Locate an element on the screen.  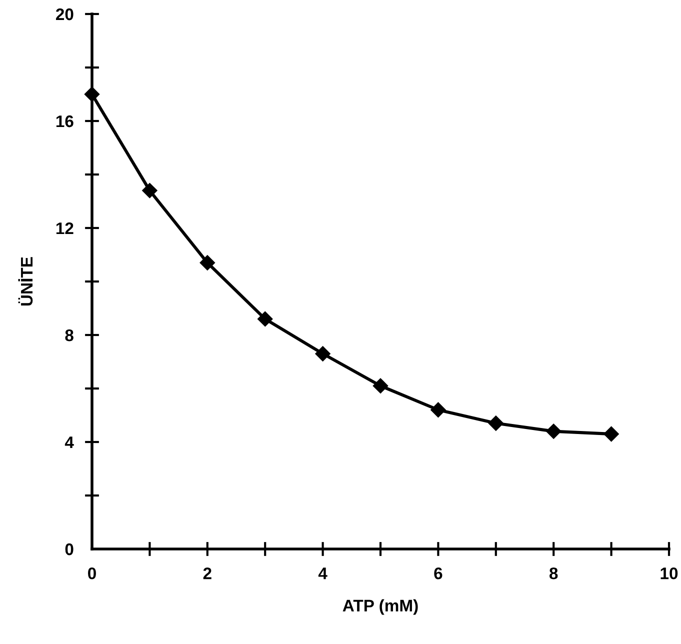
y-tick-label: 0 is located at coordinates (69, 549).